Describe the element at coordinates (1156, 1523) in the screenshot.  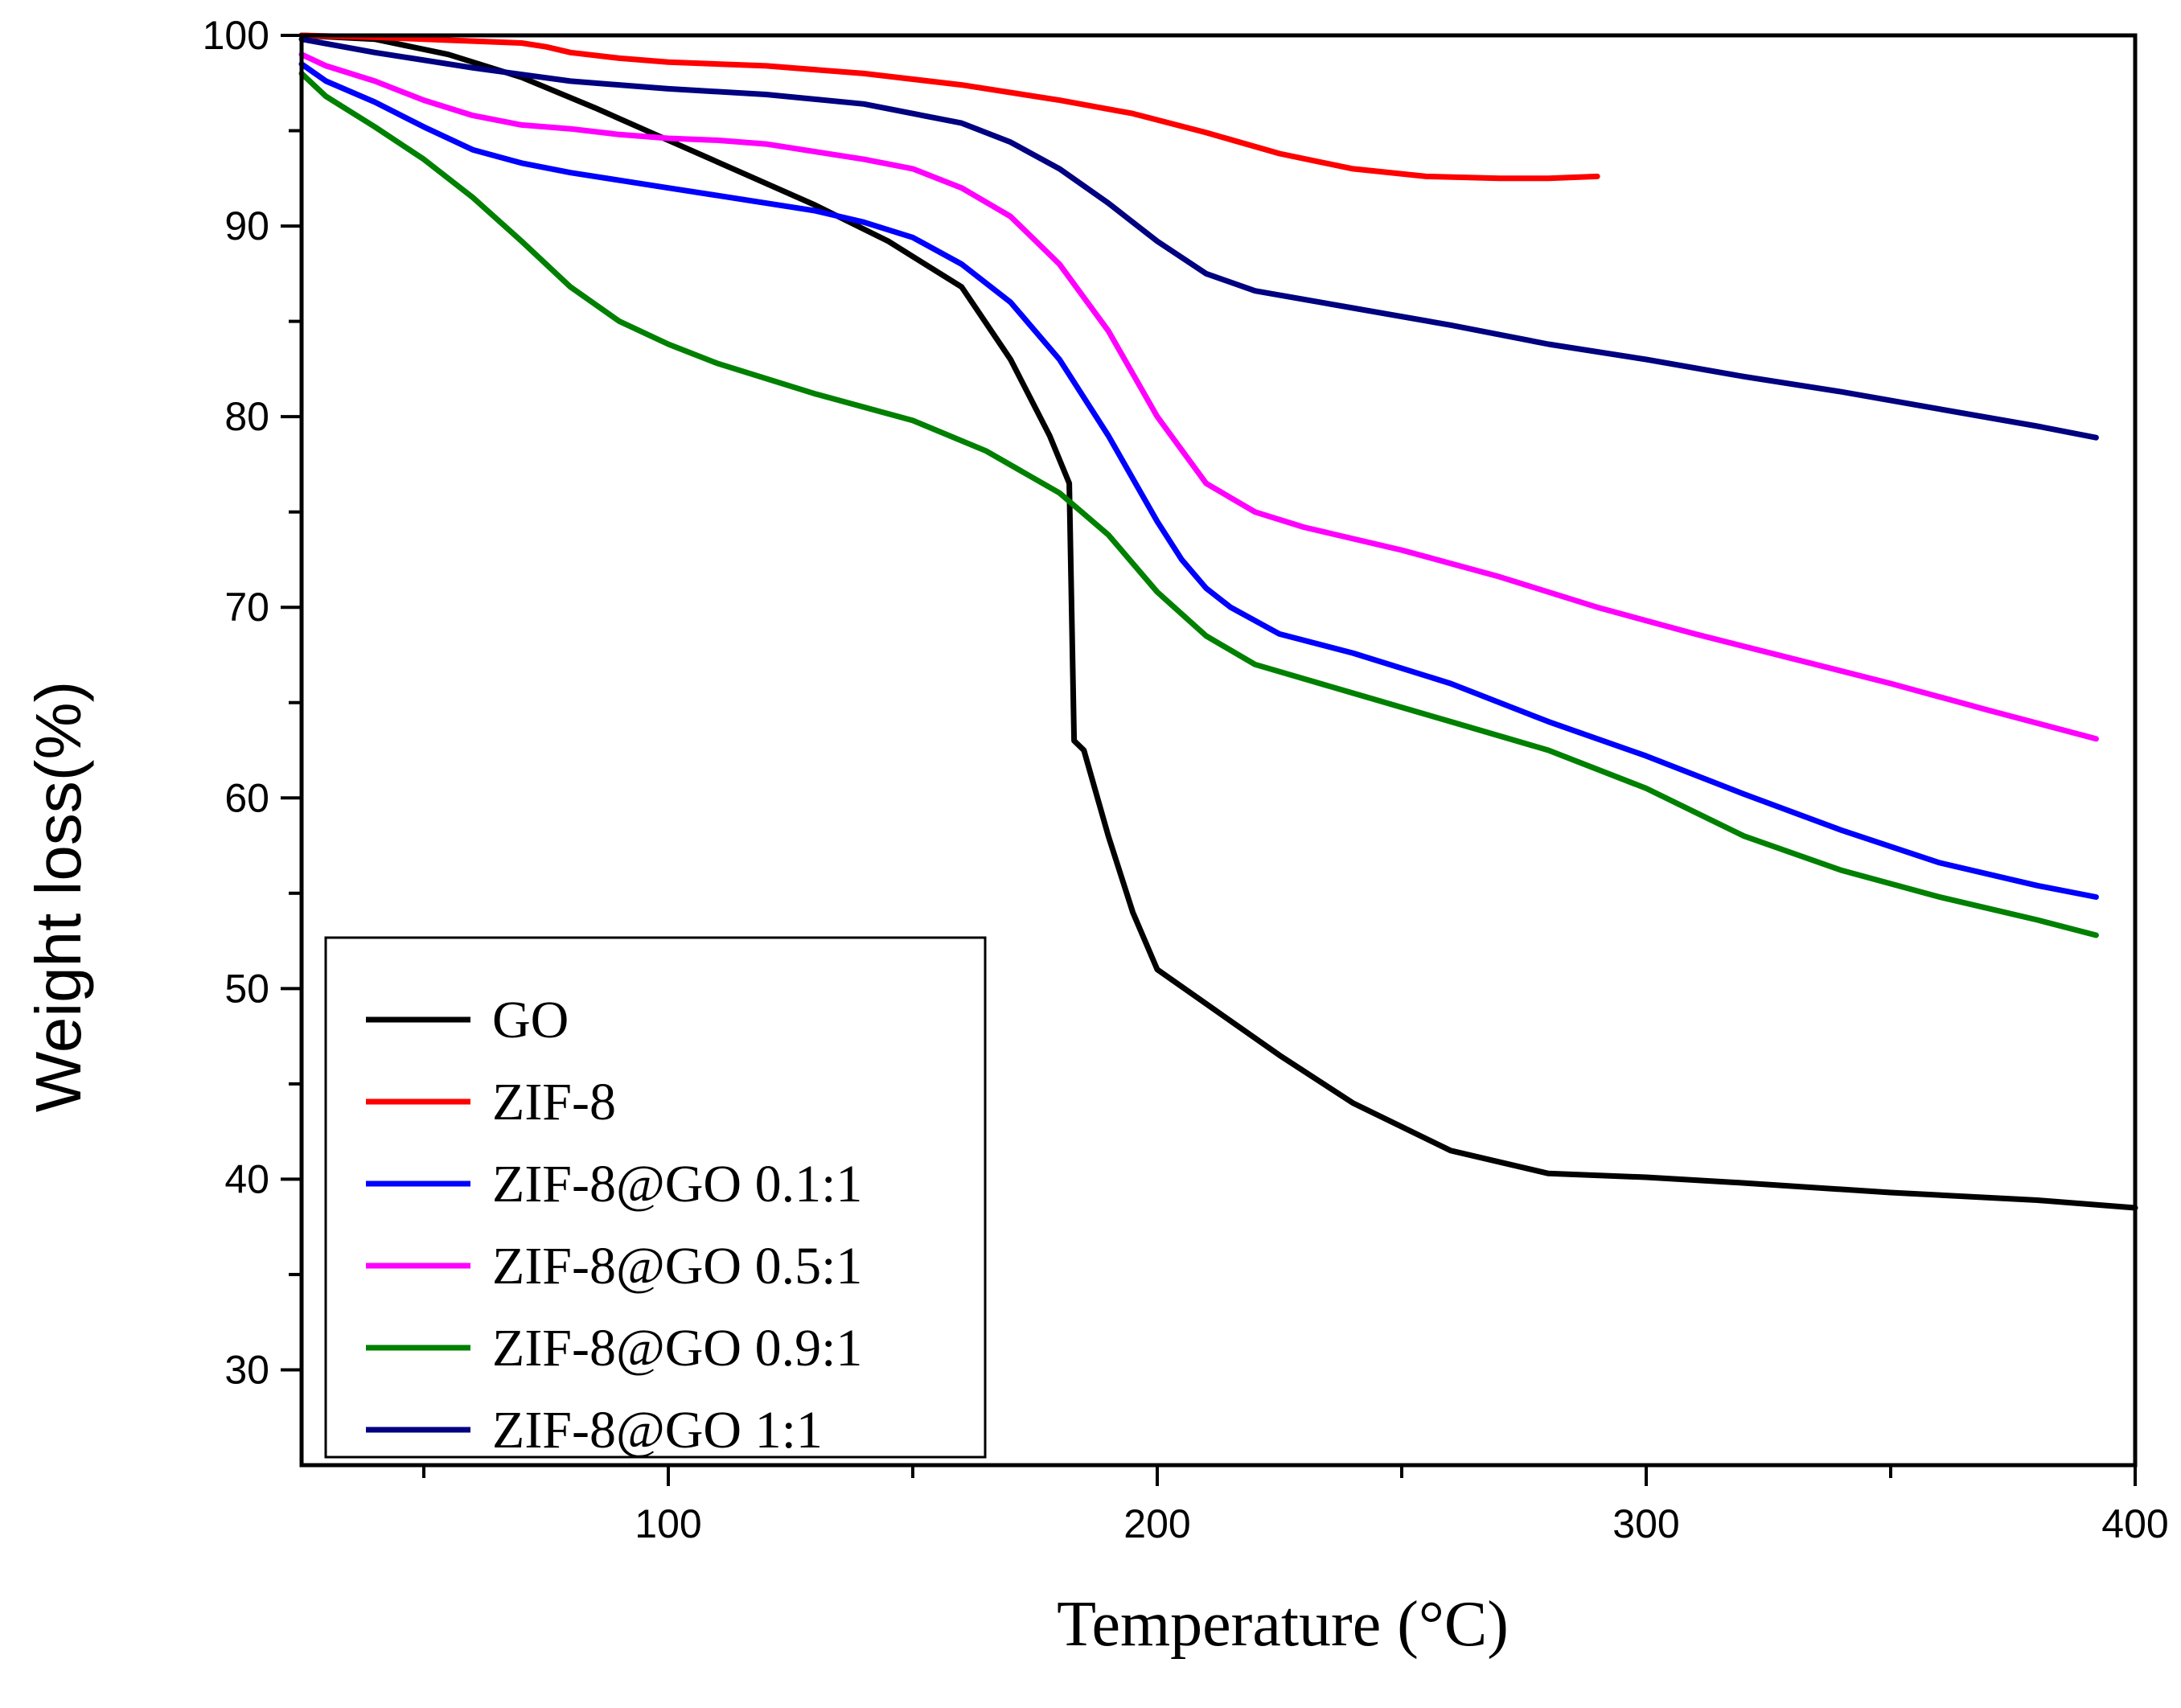
I see `x-tick-label: 200` at that location.